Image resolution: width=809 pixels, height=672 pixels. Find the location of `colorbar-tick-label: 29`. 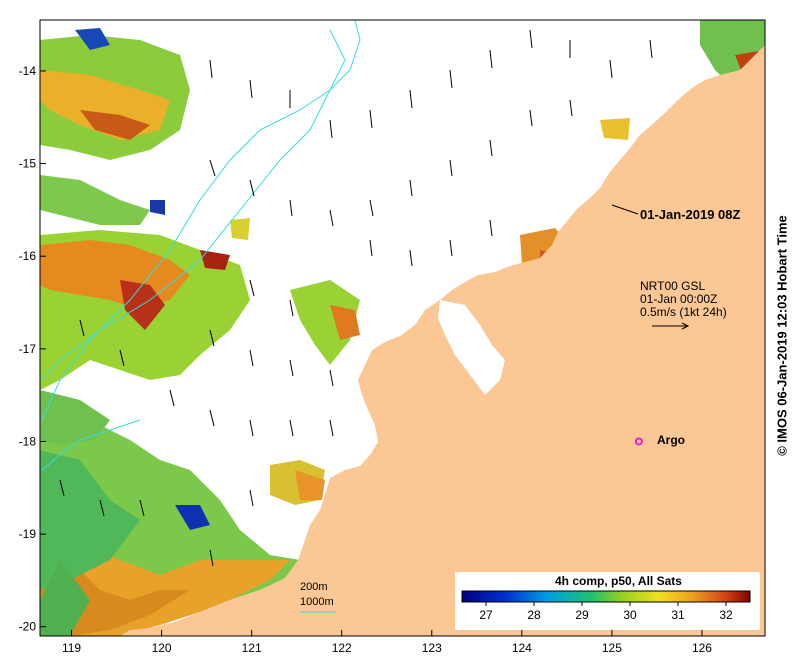

colorbar-tick-label: 29 is located at coordinates (582, 615).